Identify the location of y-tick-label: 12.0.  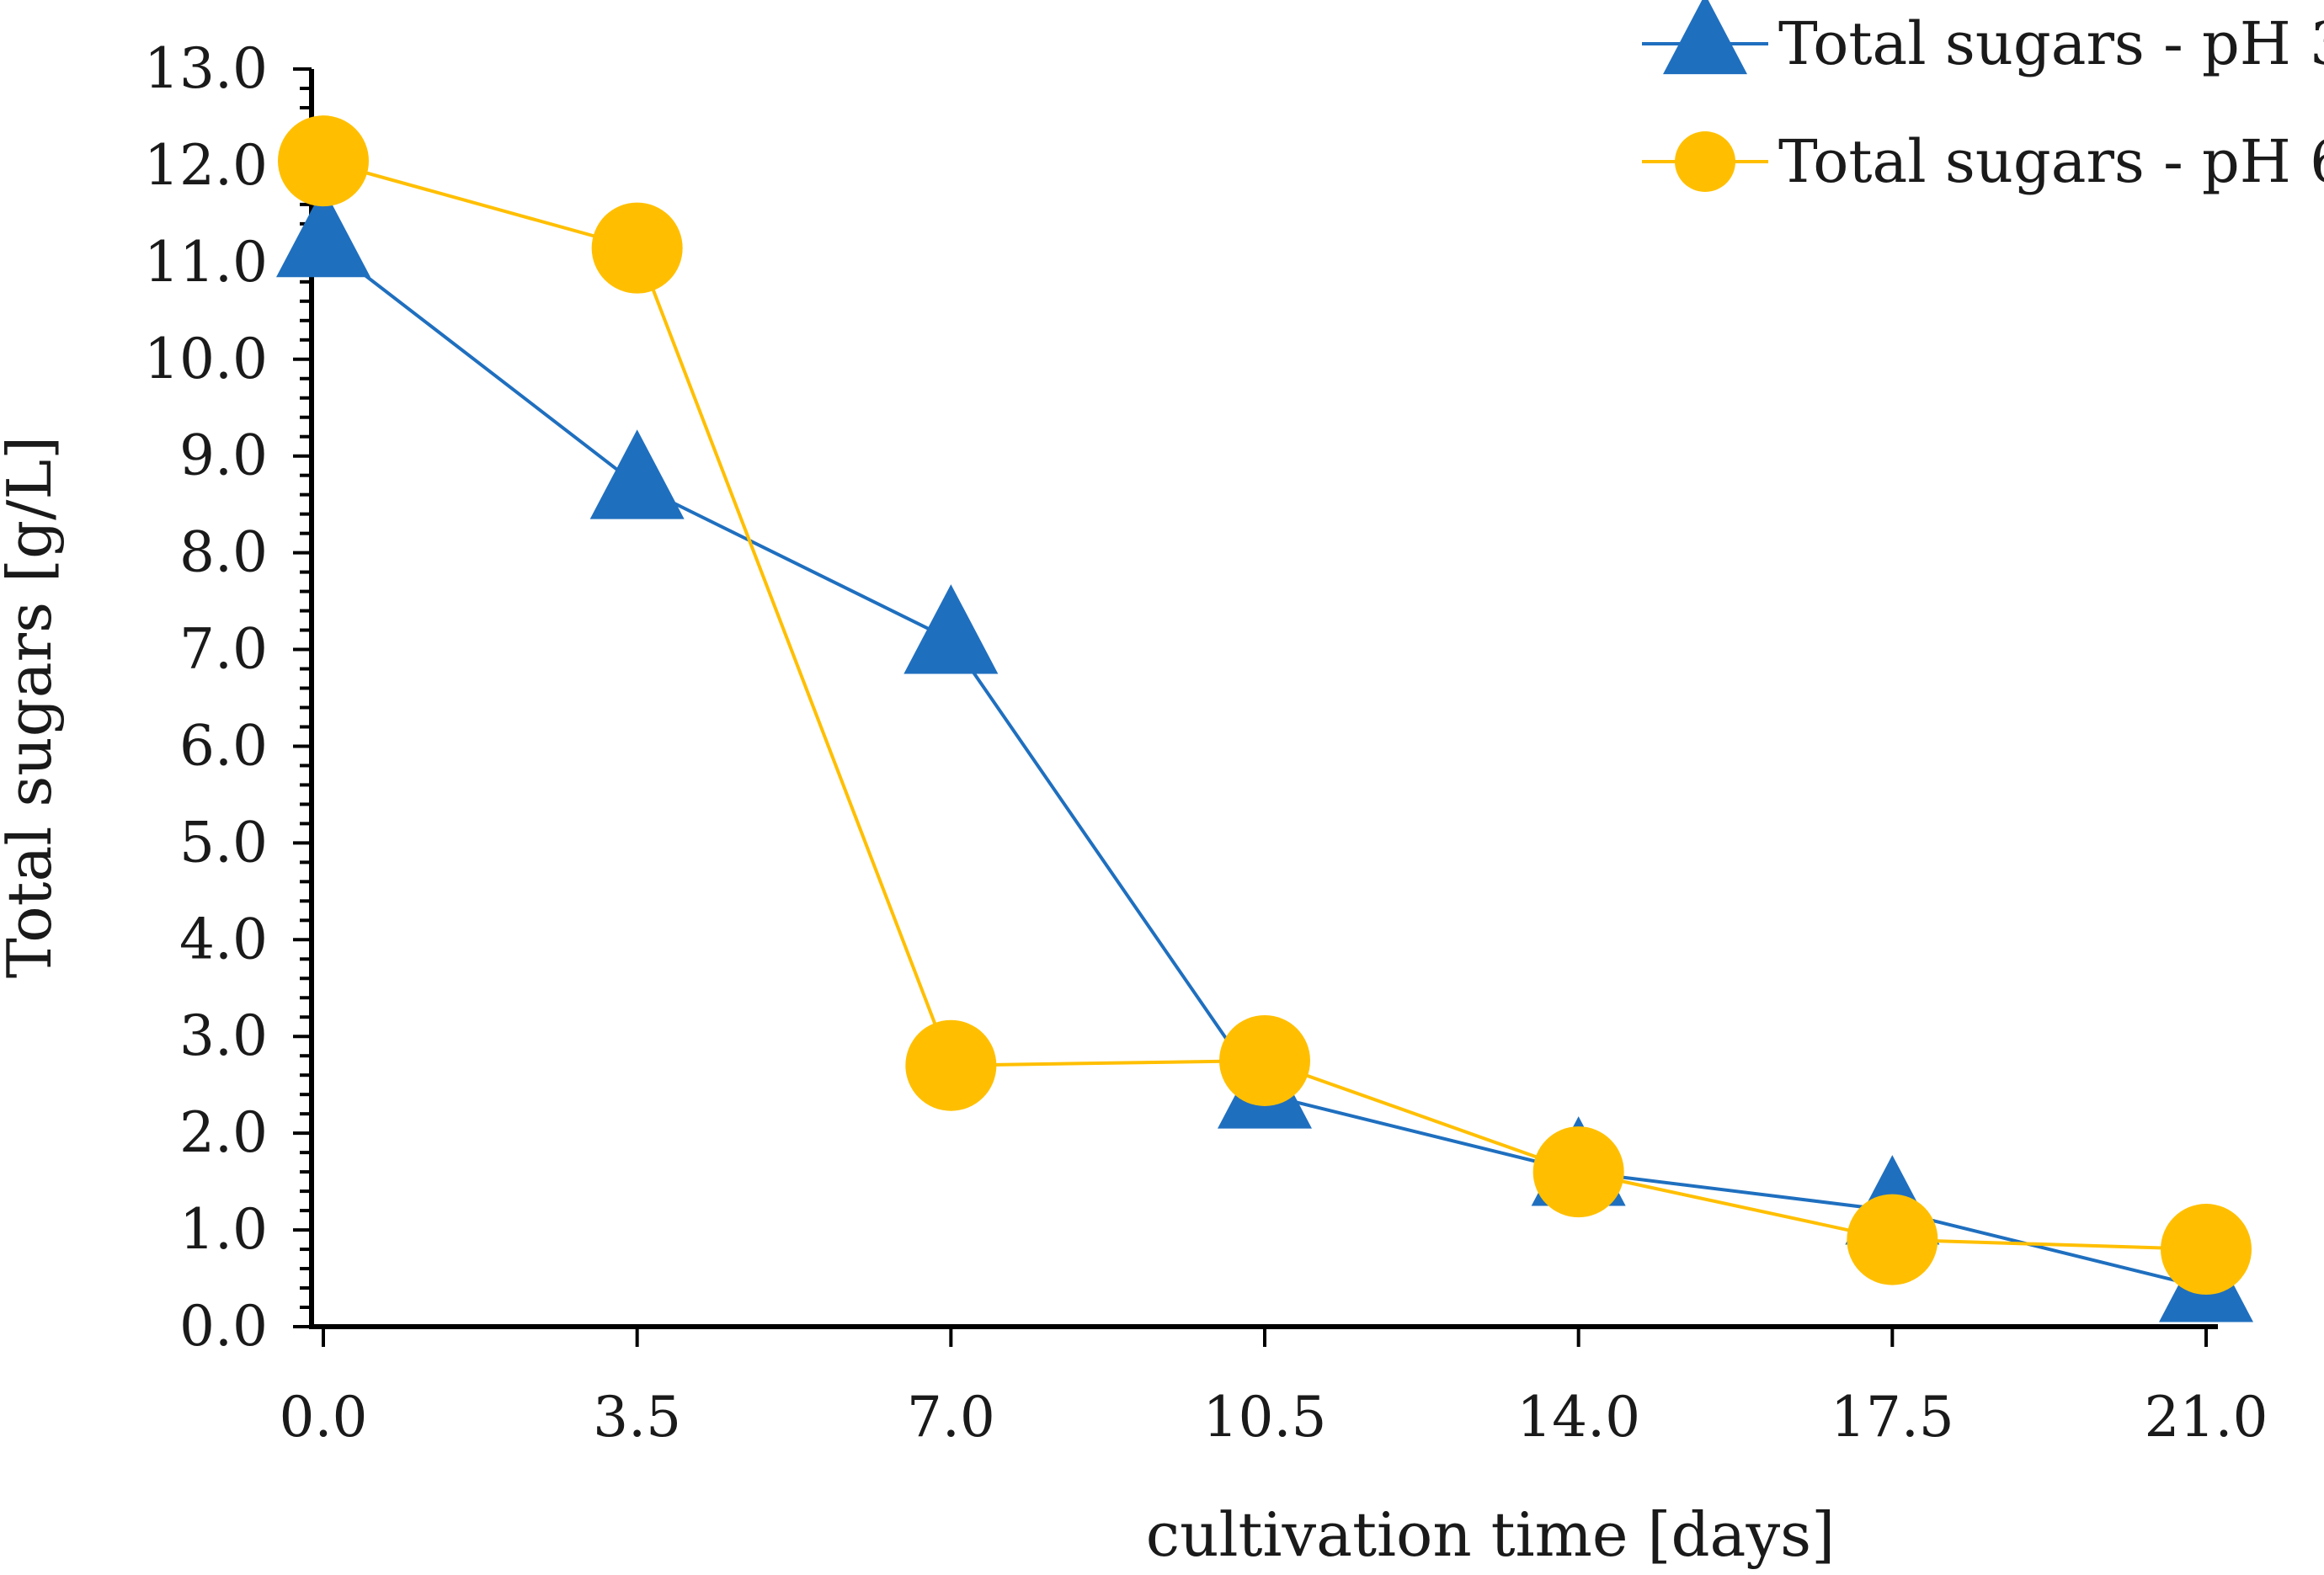
(206, 165).